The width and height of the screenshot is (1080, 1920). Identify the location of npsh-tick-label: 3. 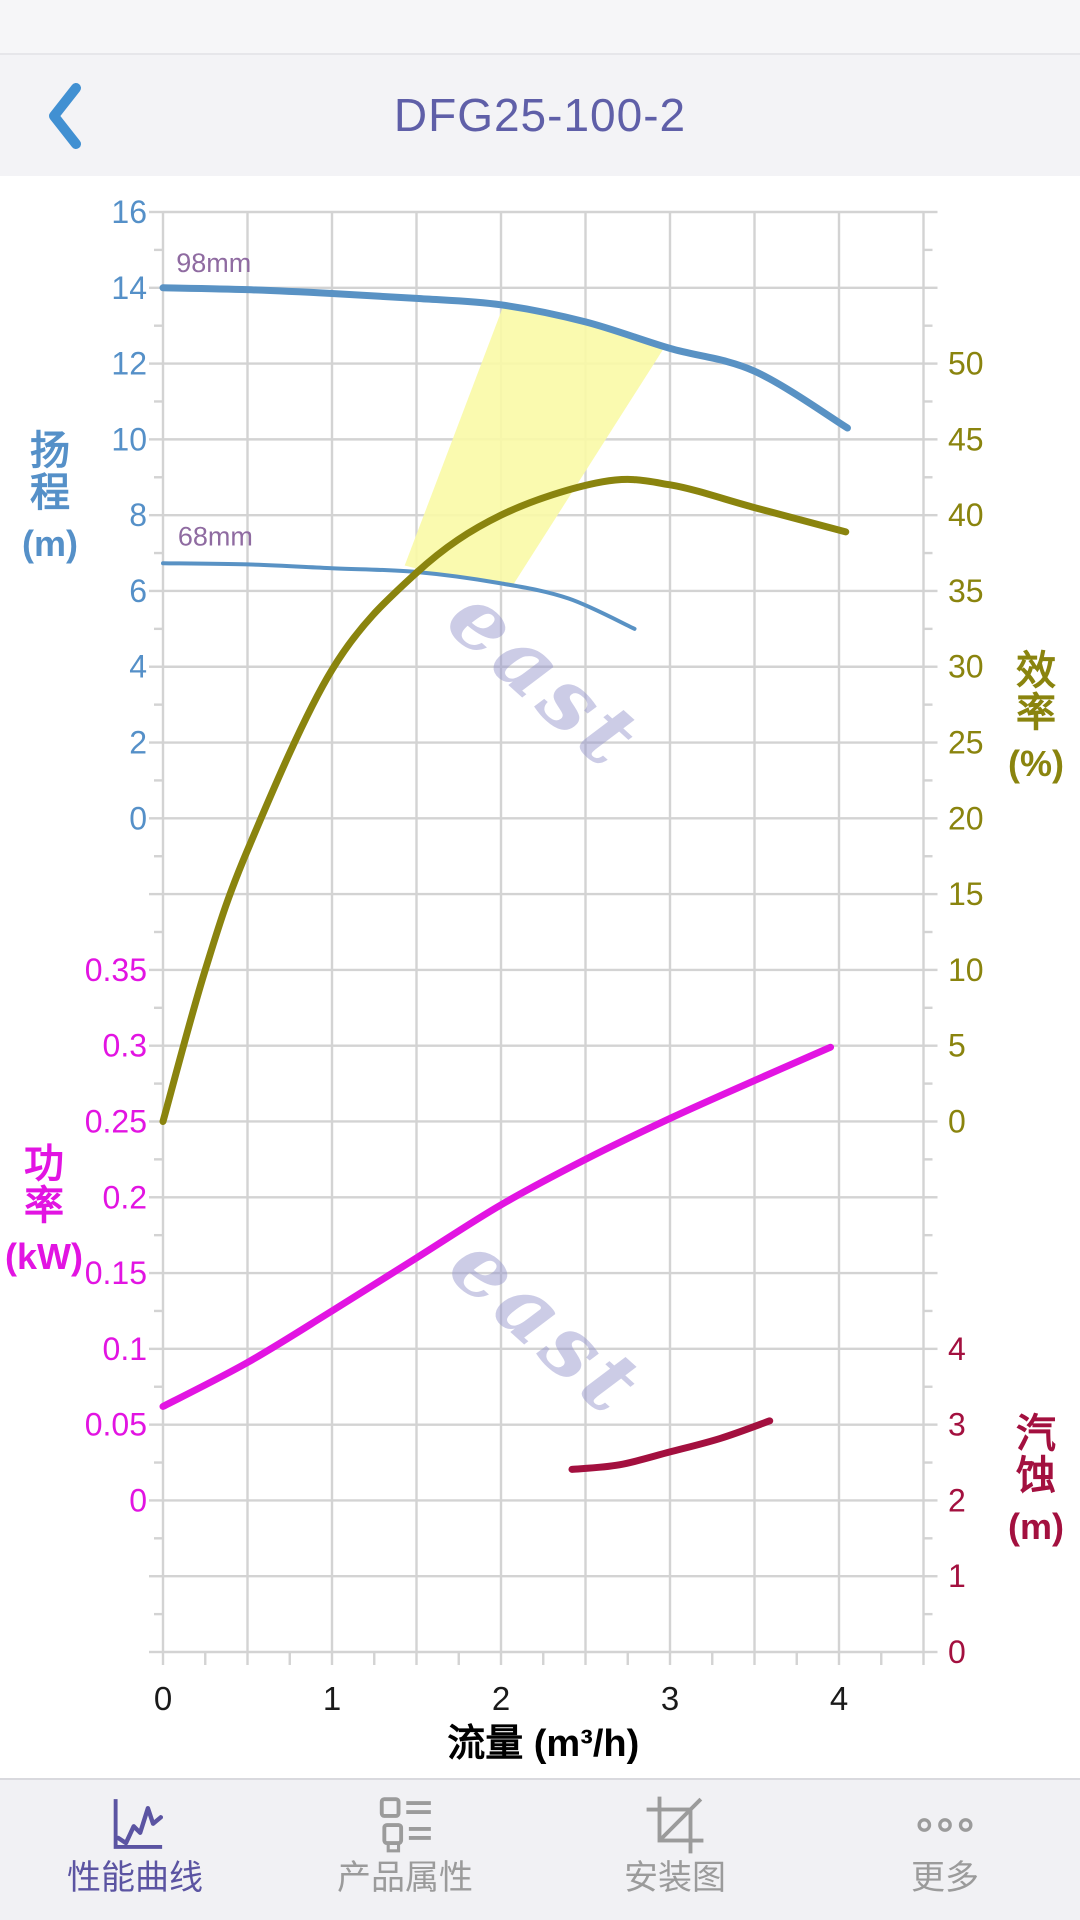
(957, 1425).